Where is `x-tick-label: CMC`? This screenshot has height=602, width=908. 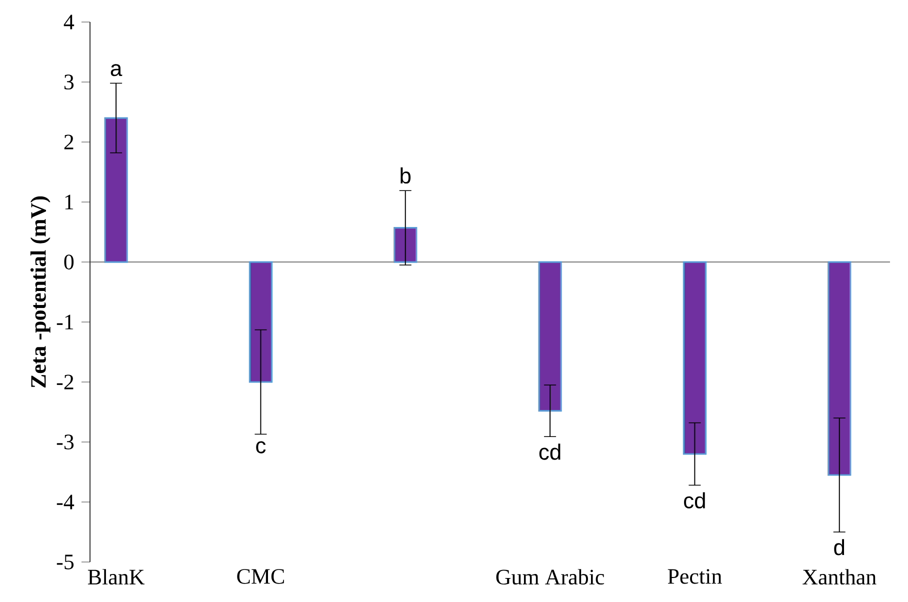 x-tick-label: CMC is located at coordinates (260, 576).